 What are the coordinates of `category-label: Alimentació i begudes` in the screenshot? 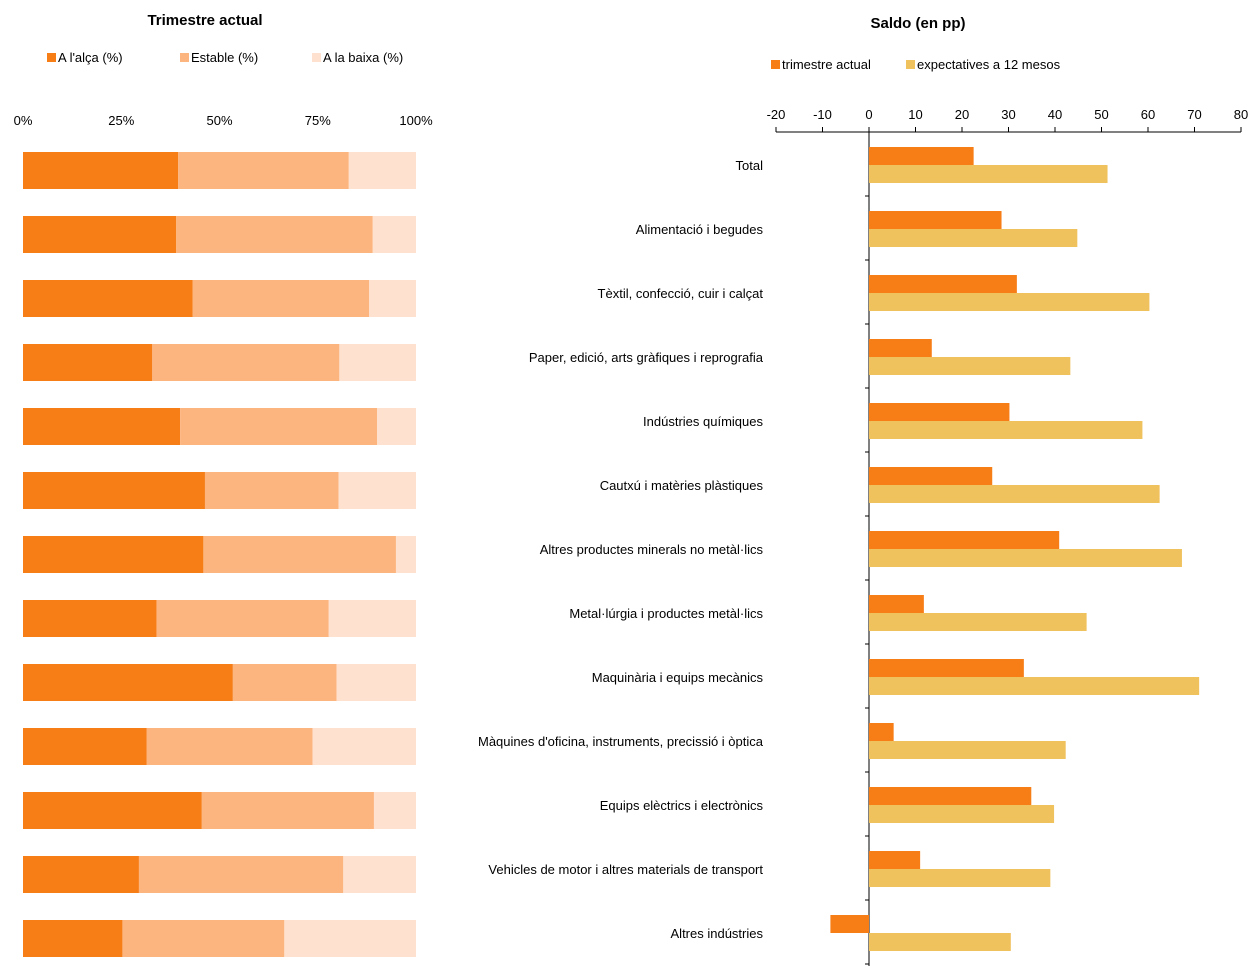 It's located at (700, 229).